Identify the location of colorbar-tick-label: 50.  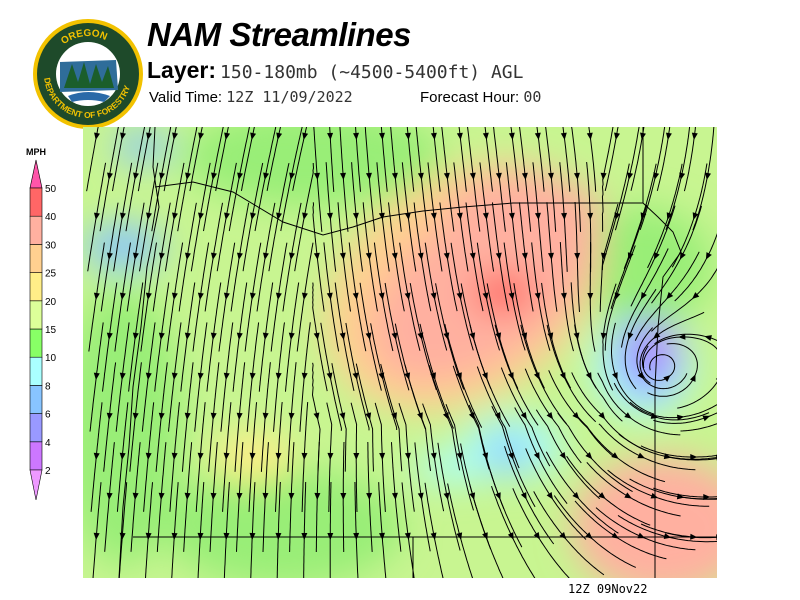
(51, 189).